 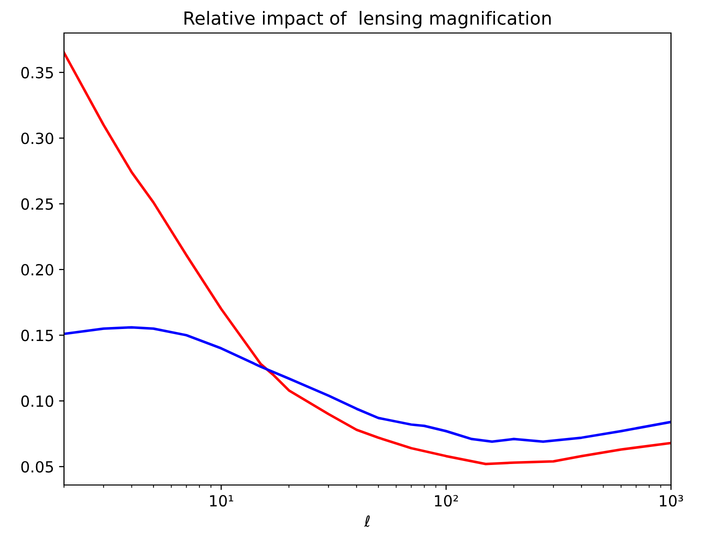 What do you see at coordinates (367, 19) in the screenshot?
I see `chart-title: Relative impact of lensing magnification` at bounding box center [367, 19].